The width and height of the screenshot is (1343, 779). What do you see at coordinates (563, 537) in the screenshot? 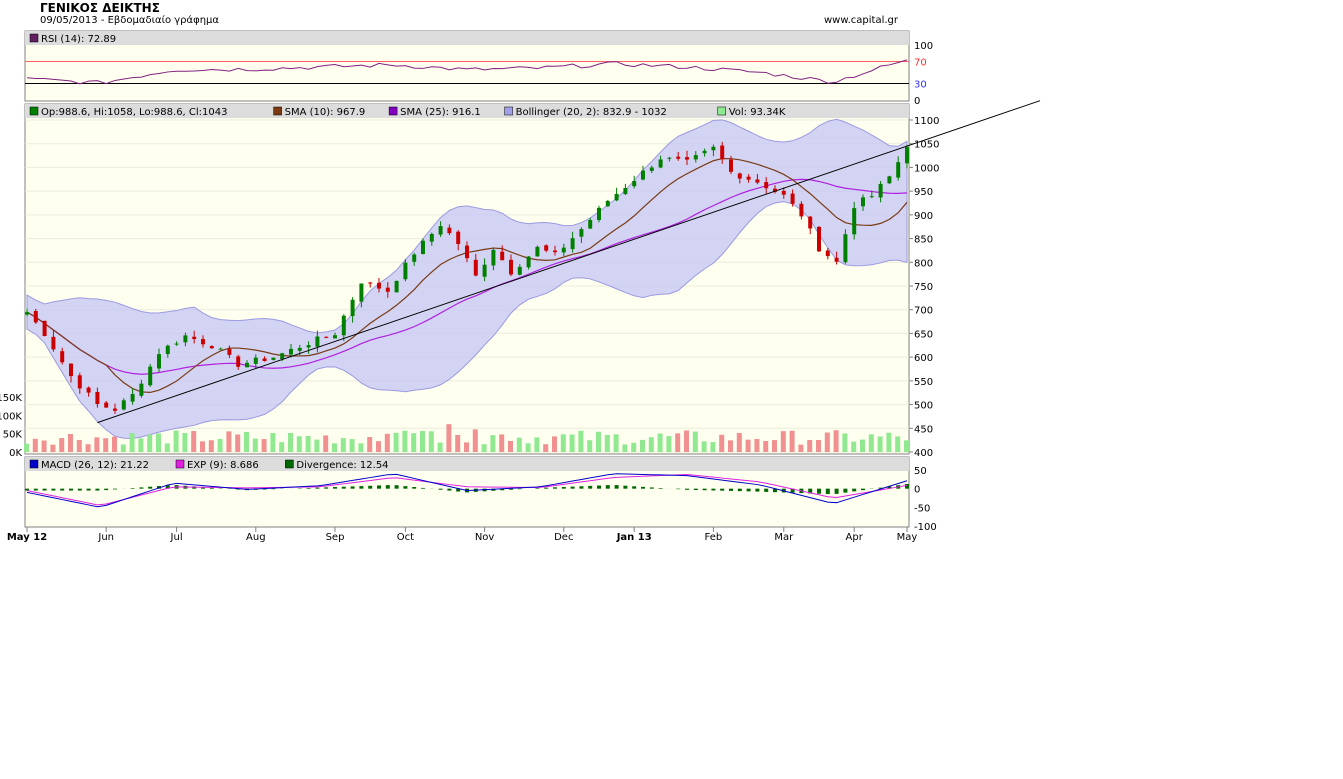
I see `x-tick-label: Dec` at bounding box center [563, 537].